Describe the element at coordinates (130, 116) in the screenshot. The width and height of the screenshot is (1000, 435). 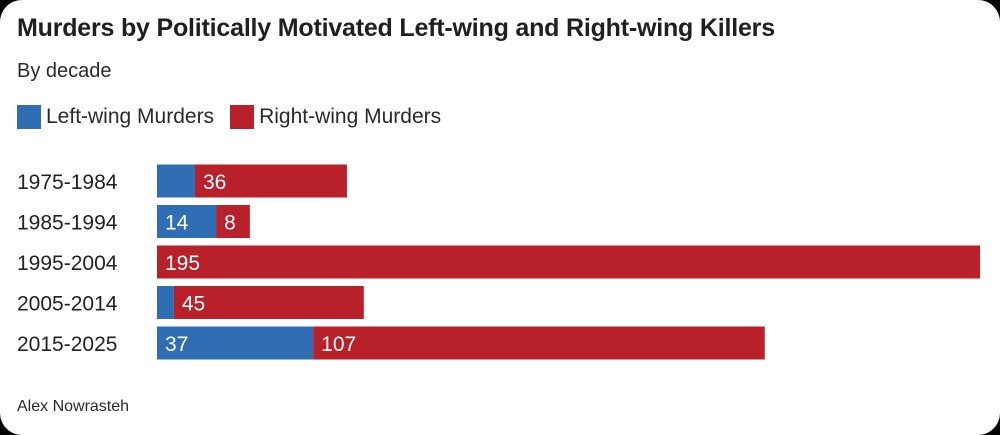
I see `legend-label-left: Left-wing Murders` at that location.